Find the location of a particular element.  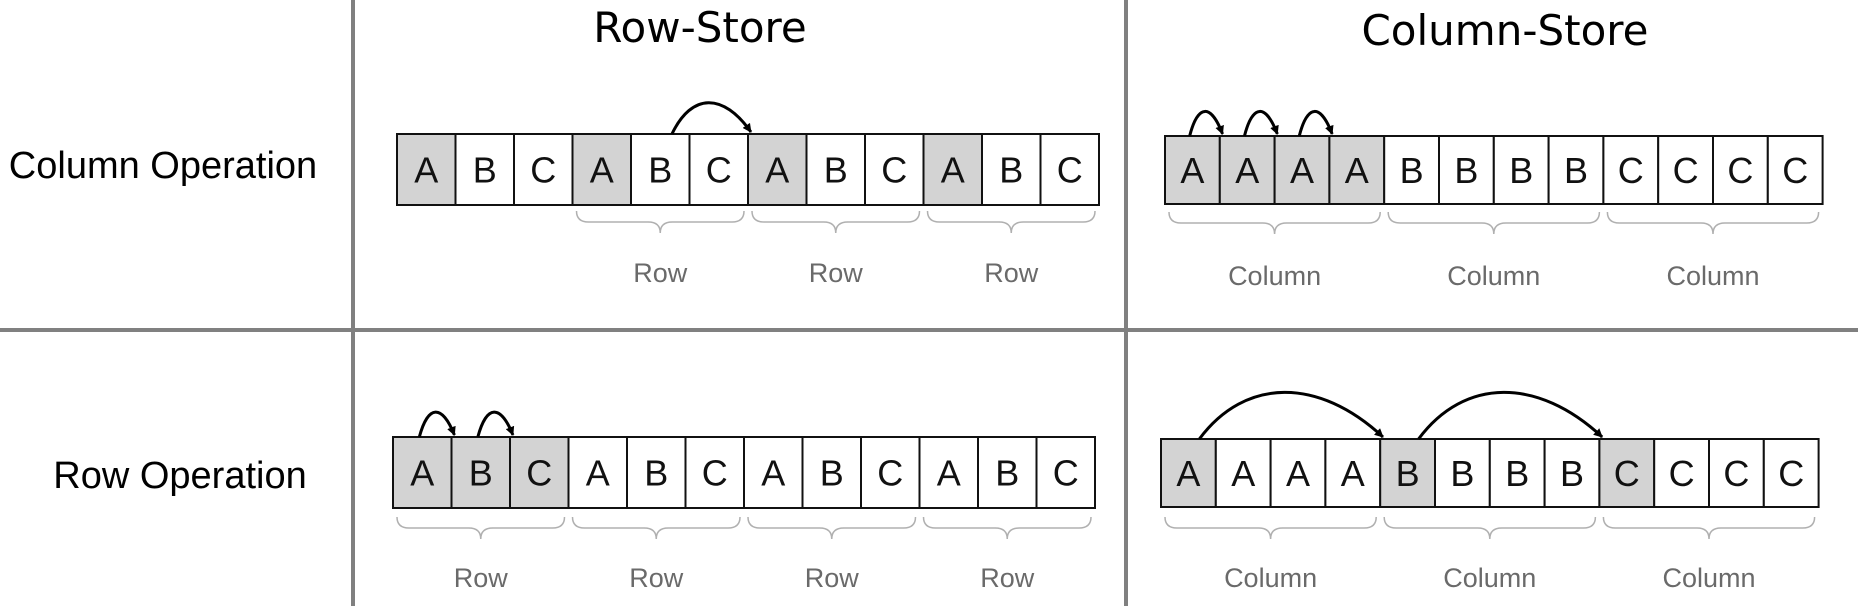

header-row-store: Row-Store is located at coordinates (700, 27).